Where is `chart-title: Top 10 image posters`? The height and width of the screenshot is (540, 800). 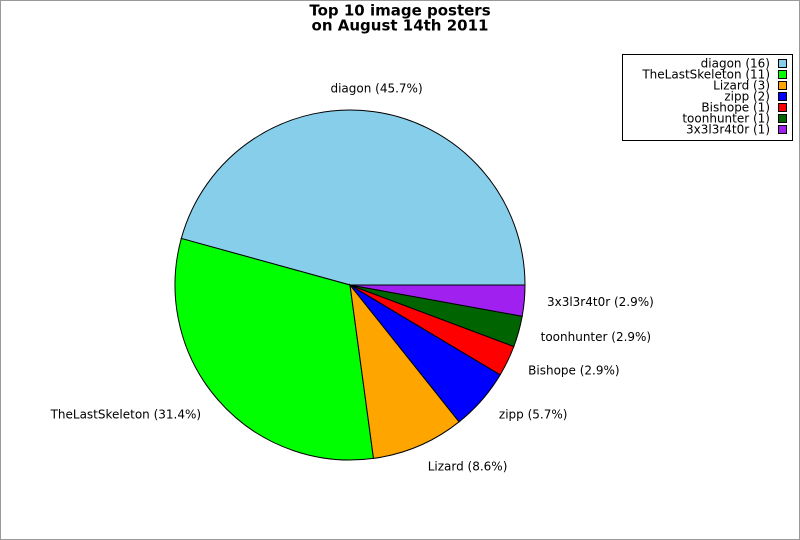
chart-title: Top 10 image posters is located at coordinates (399, 11).